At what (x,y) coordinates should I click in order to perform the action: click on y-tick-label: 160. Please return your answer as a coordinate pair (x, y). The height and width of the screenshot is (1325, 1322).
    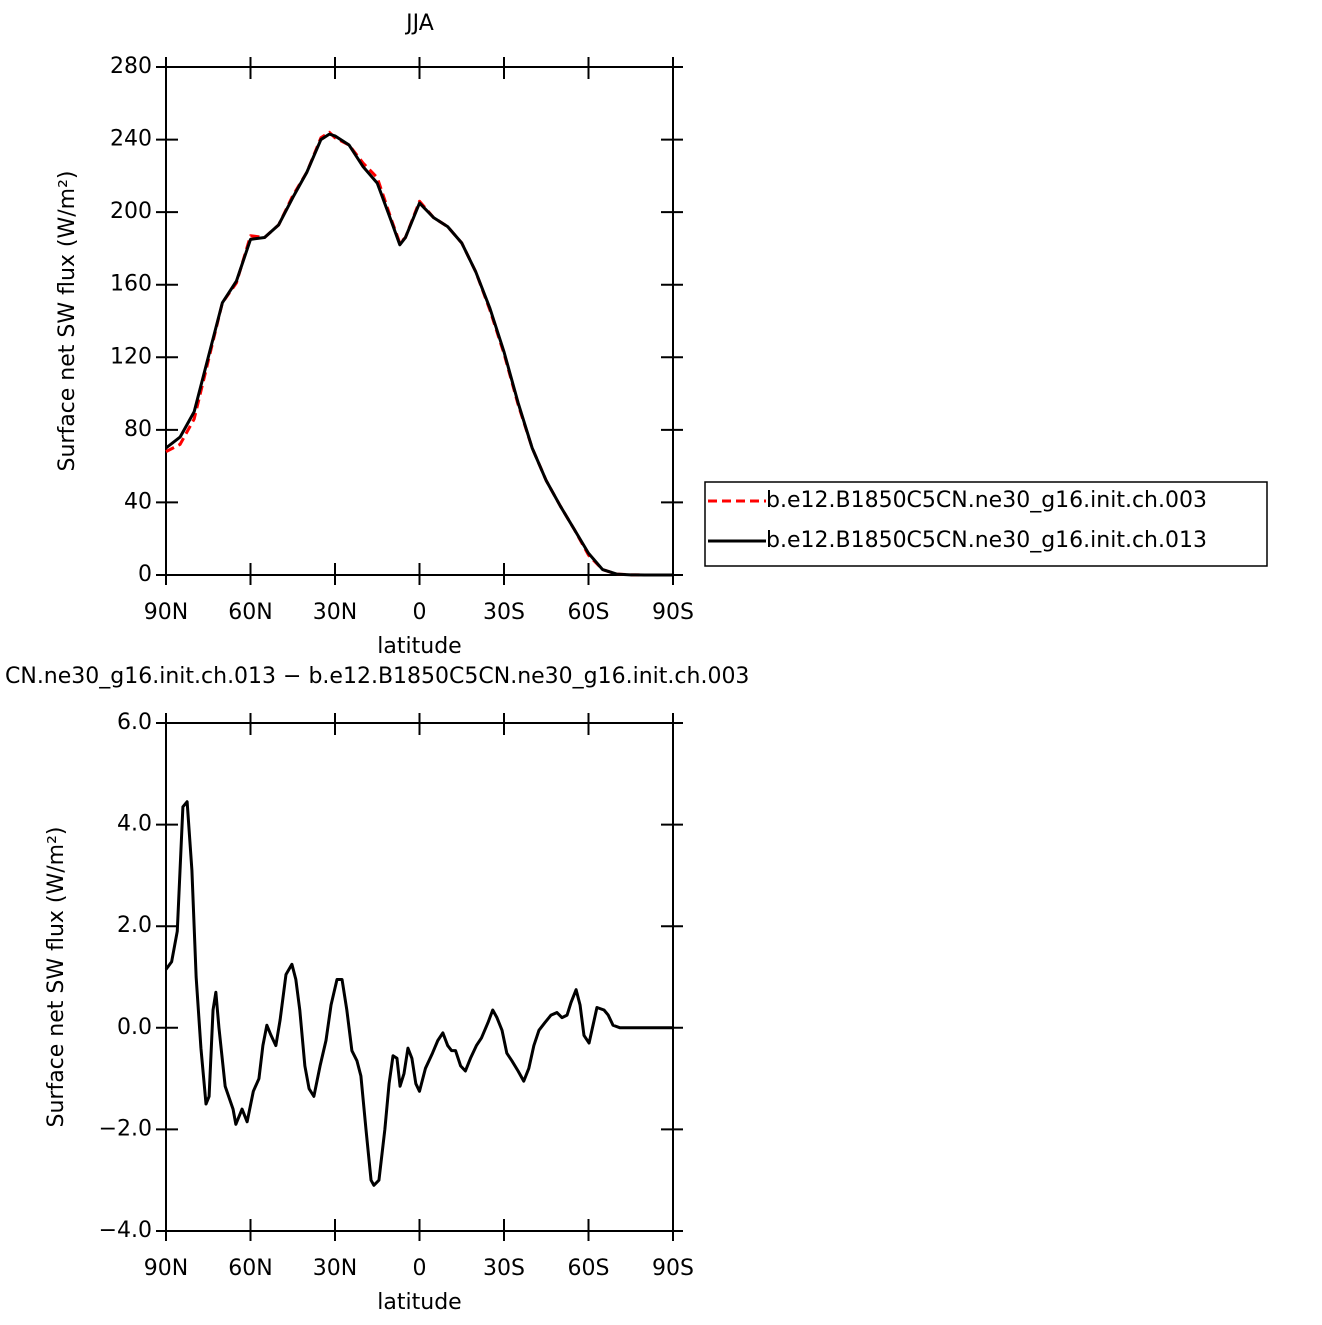
    Looking at the image, I should click on (131, 284).